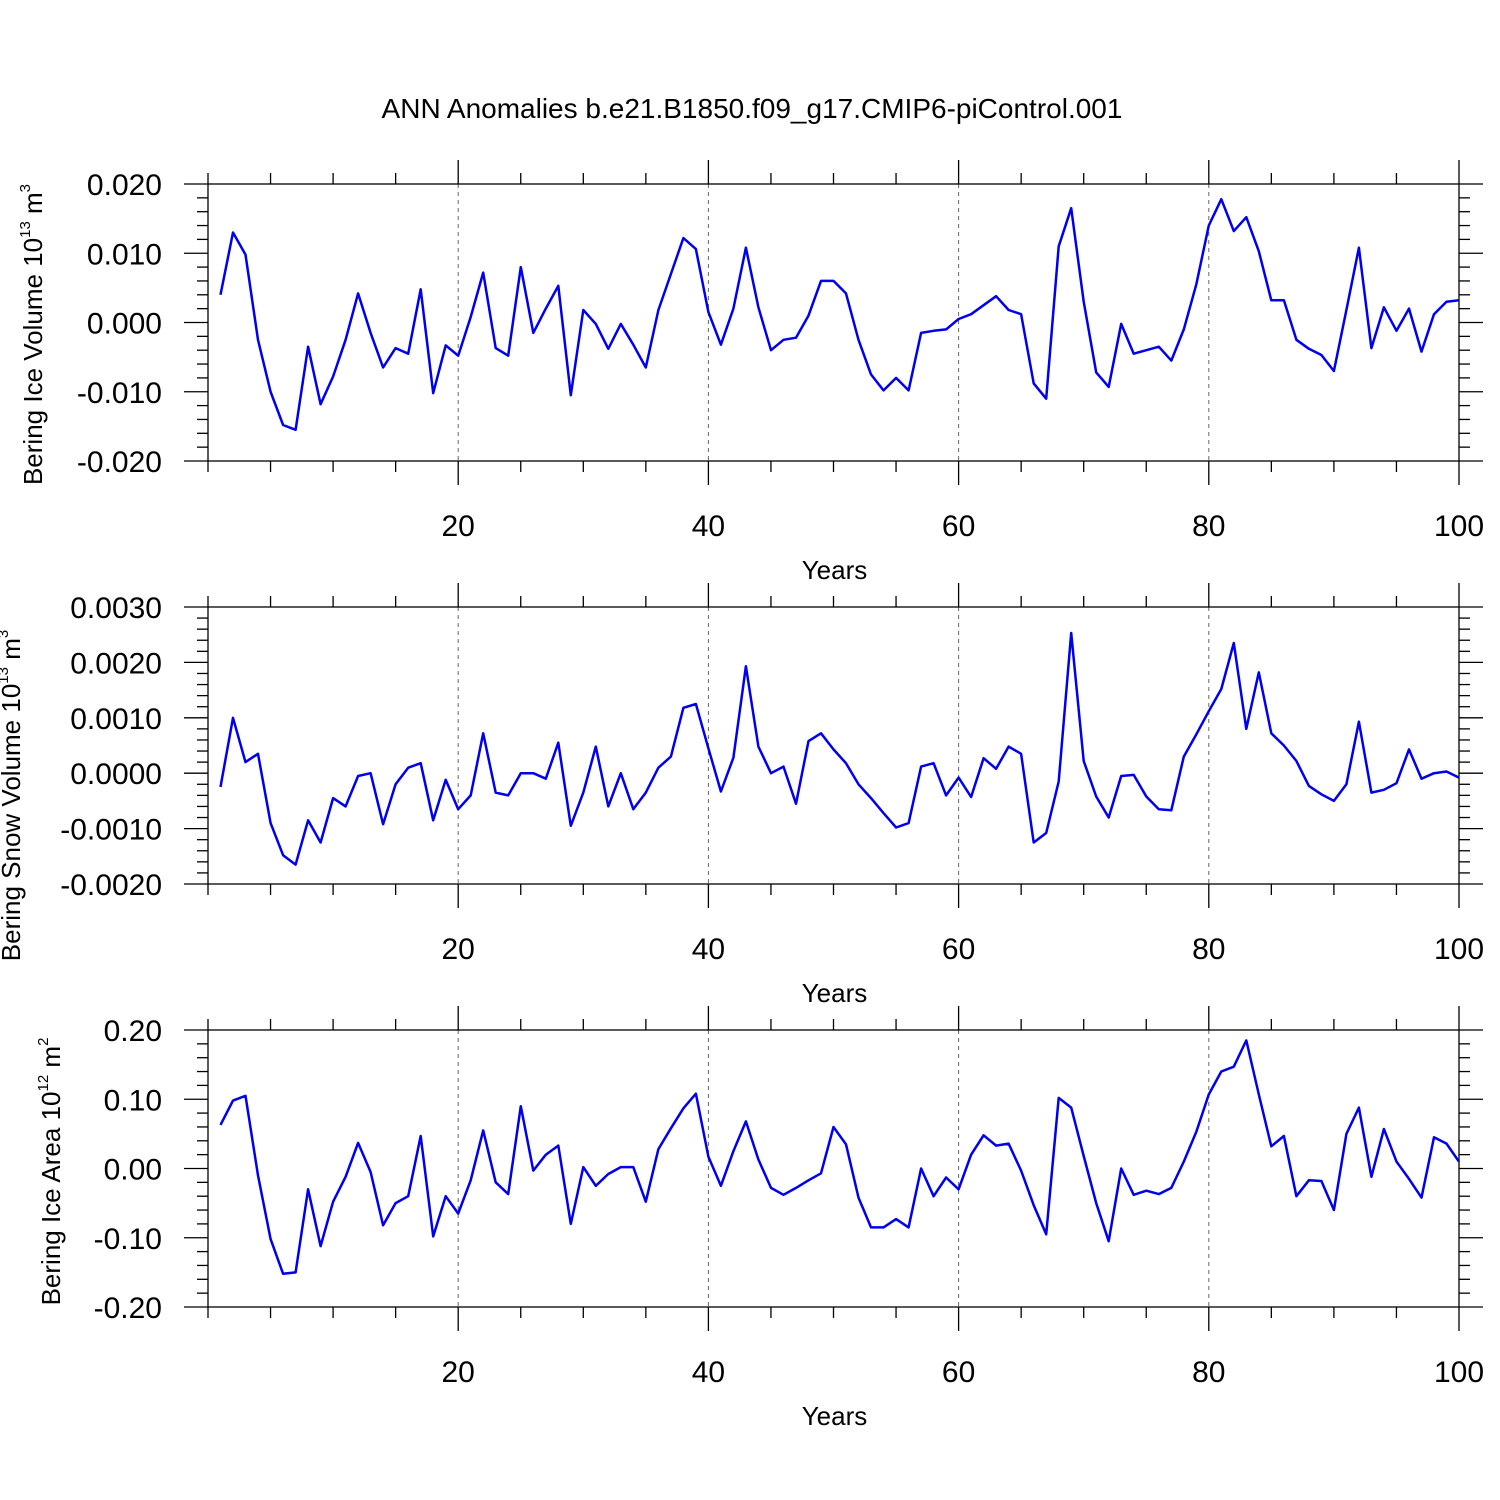 This screenshot has height=1500, width=1500. I want to click on y-tick-label: 0.0010, so click(116, 719).